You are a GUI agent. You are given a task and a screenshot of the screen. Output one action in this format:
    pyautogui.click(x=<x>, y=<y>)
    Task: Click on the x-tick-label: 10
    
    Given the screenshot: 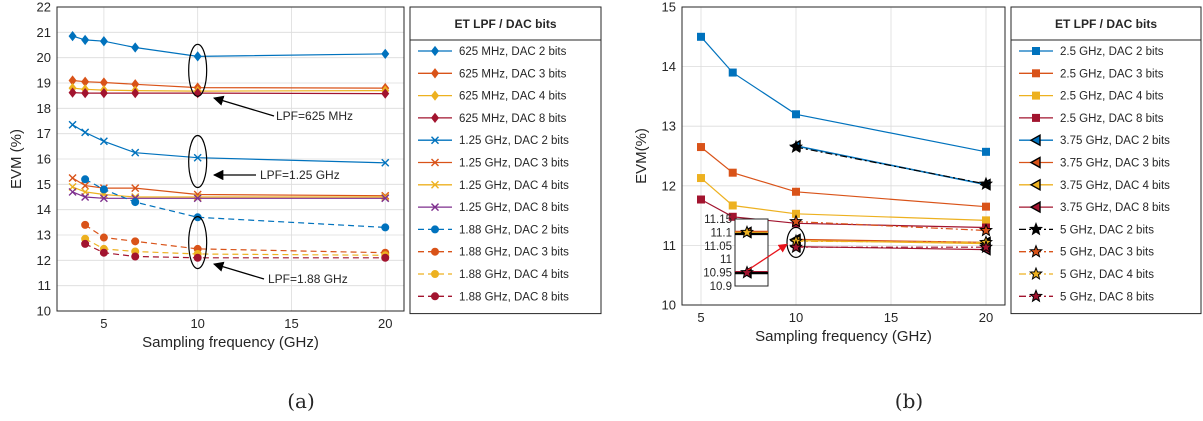 What is the action you would take?
    pyautogui.click(x=796, y=317)
    